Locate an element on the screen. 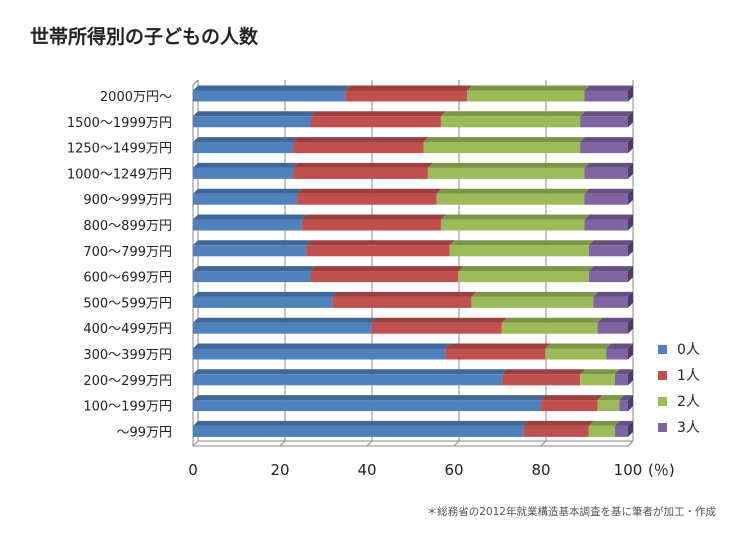  category-label-8: 500〜599万円 is located at coordinates (127, 303).